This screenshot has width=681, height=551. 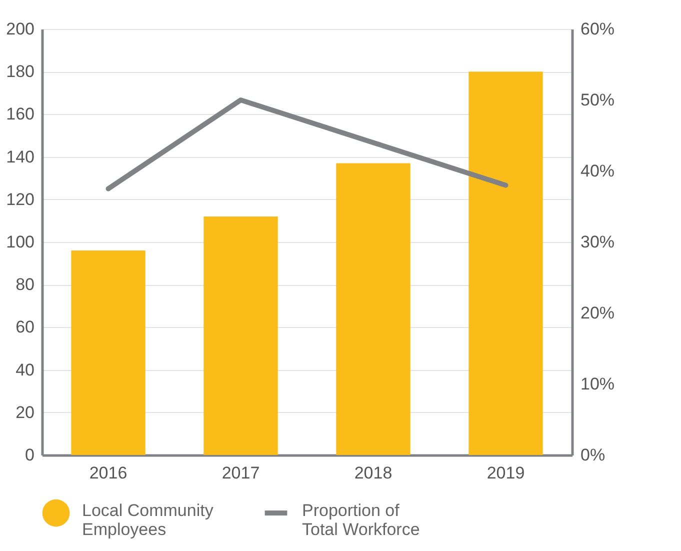 What do you see at coordinates (597, 242) in the screenshot?
I see `y2-tick-label: 30%` at bounding box center [597, 242].